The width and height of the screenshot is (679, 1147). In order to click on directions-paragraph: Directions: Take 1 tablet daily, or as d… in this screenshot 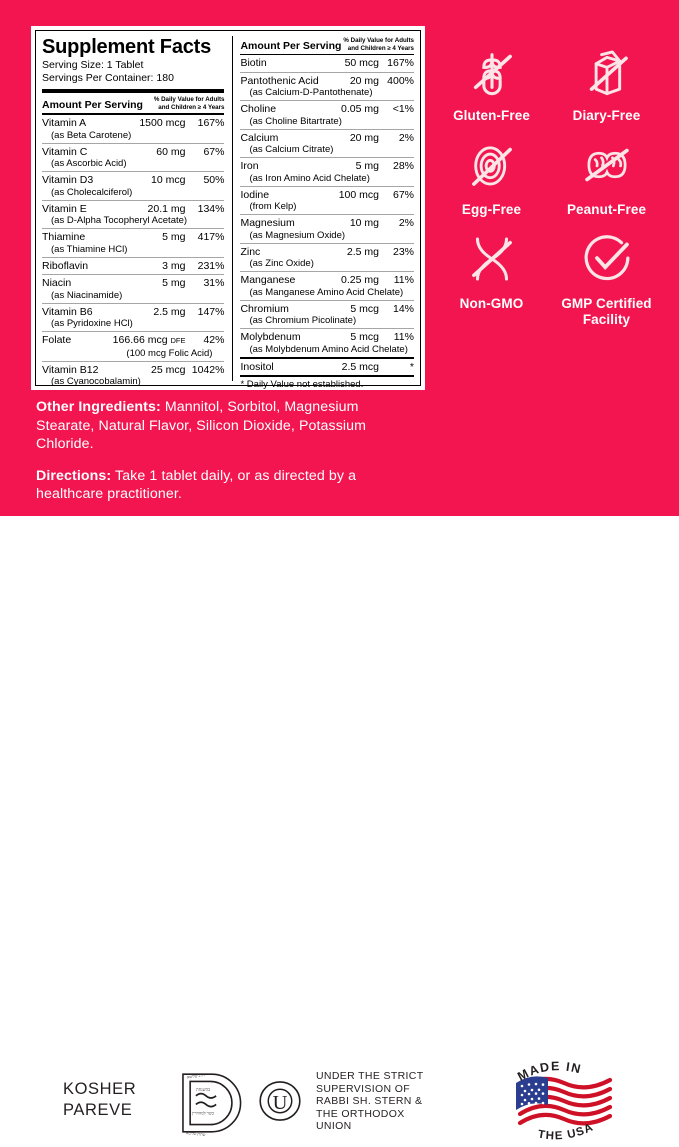, I will do `click(226, 485)`.